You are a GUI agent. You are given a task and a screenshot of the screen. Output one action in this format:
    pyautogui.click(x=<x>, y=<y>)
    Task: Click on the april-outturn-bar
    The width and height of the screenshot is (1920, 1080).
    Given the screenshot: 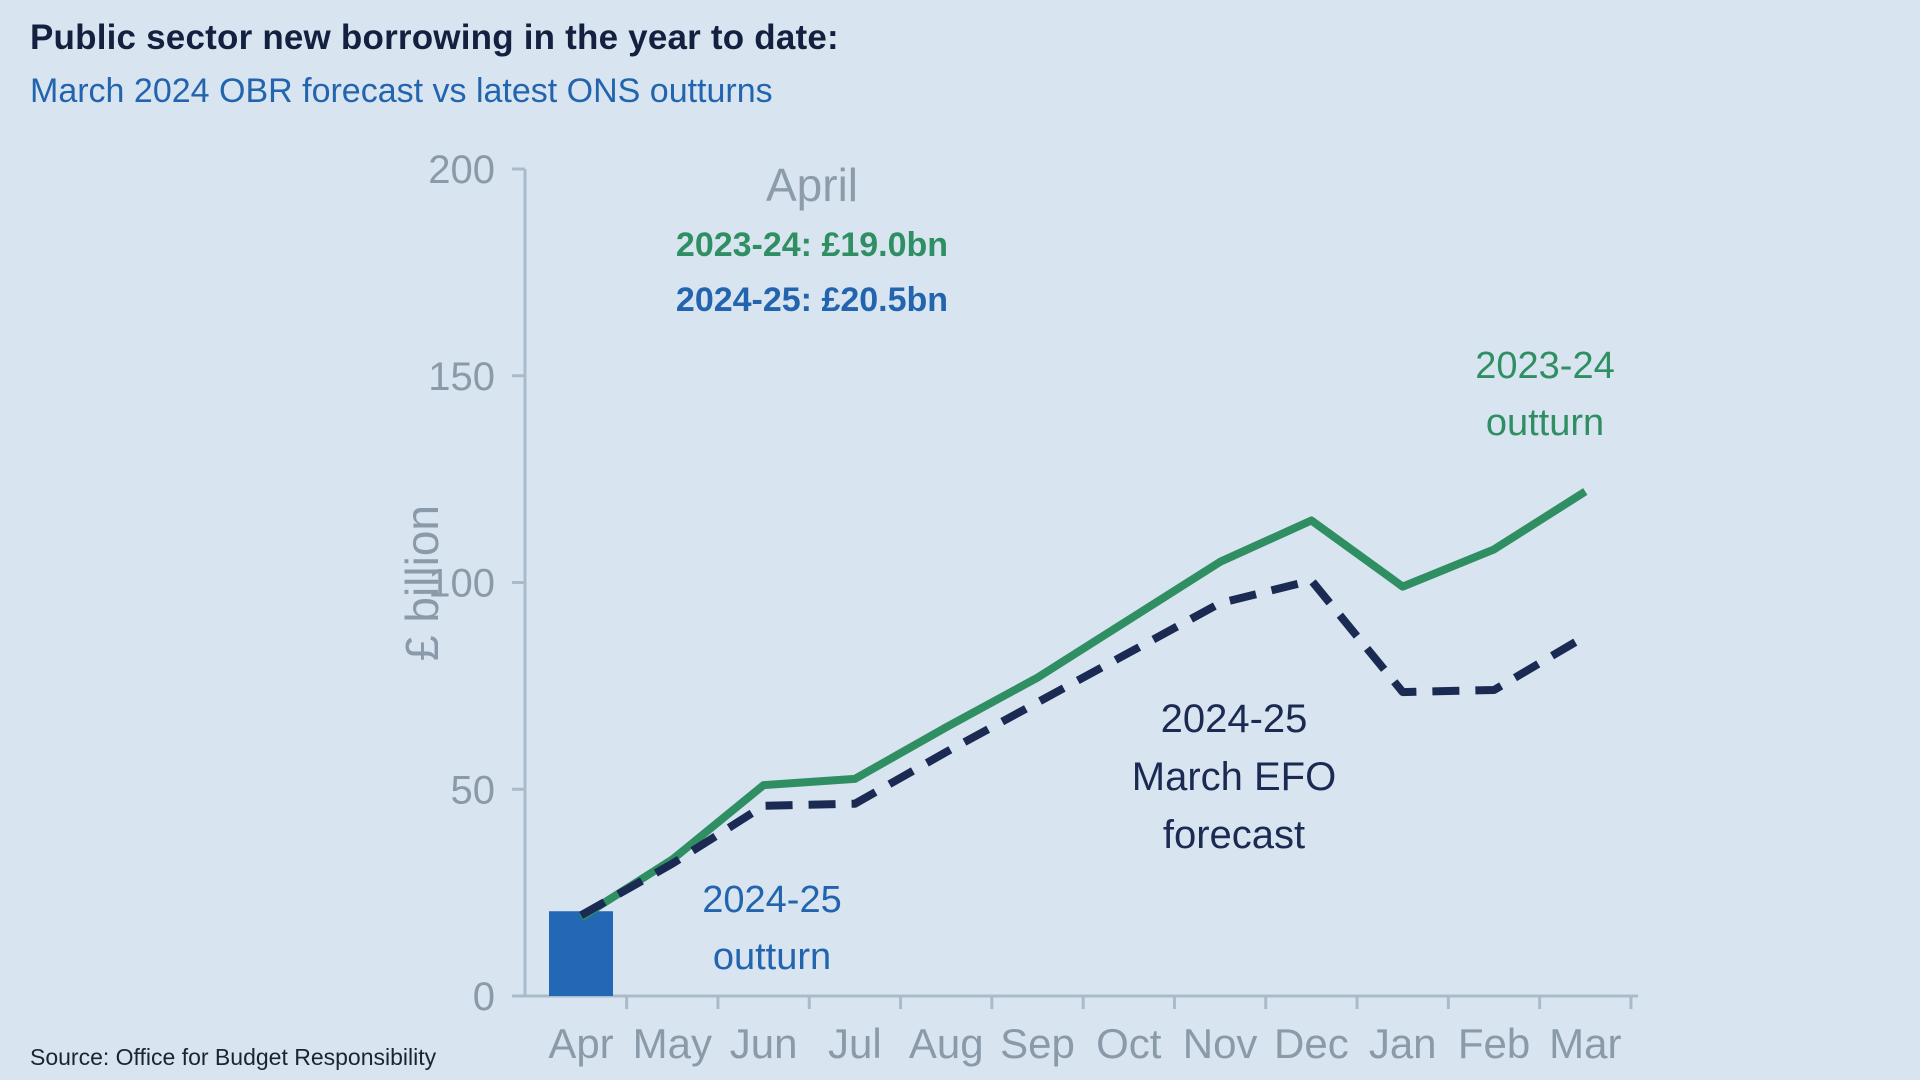 What is the action you would take?
    pyautogui.click(x=581, y=953)
    